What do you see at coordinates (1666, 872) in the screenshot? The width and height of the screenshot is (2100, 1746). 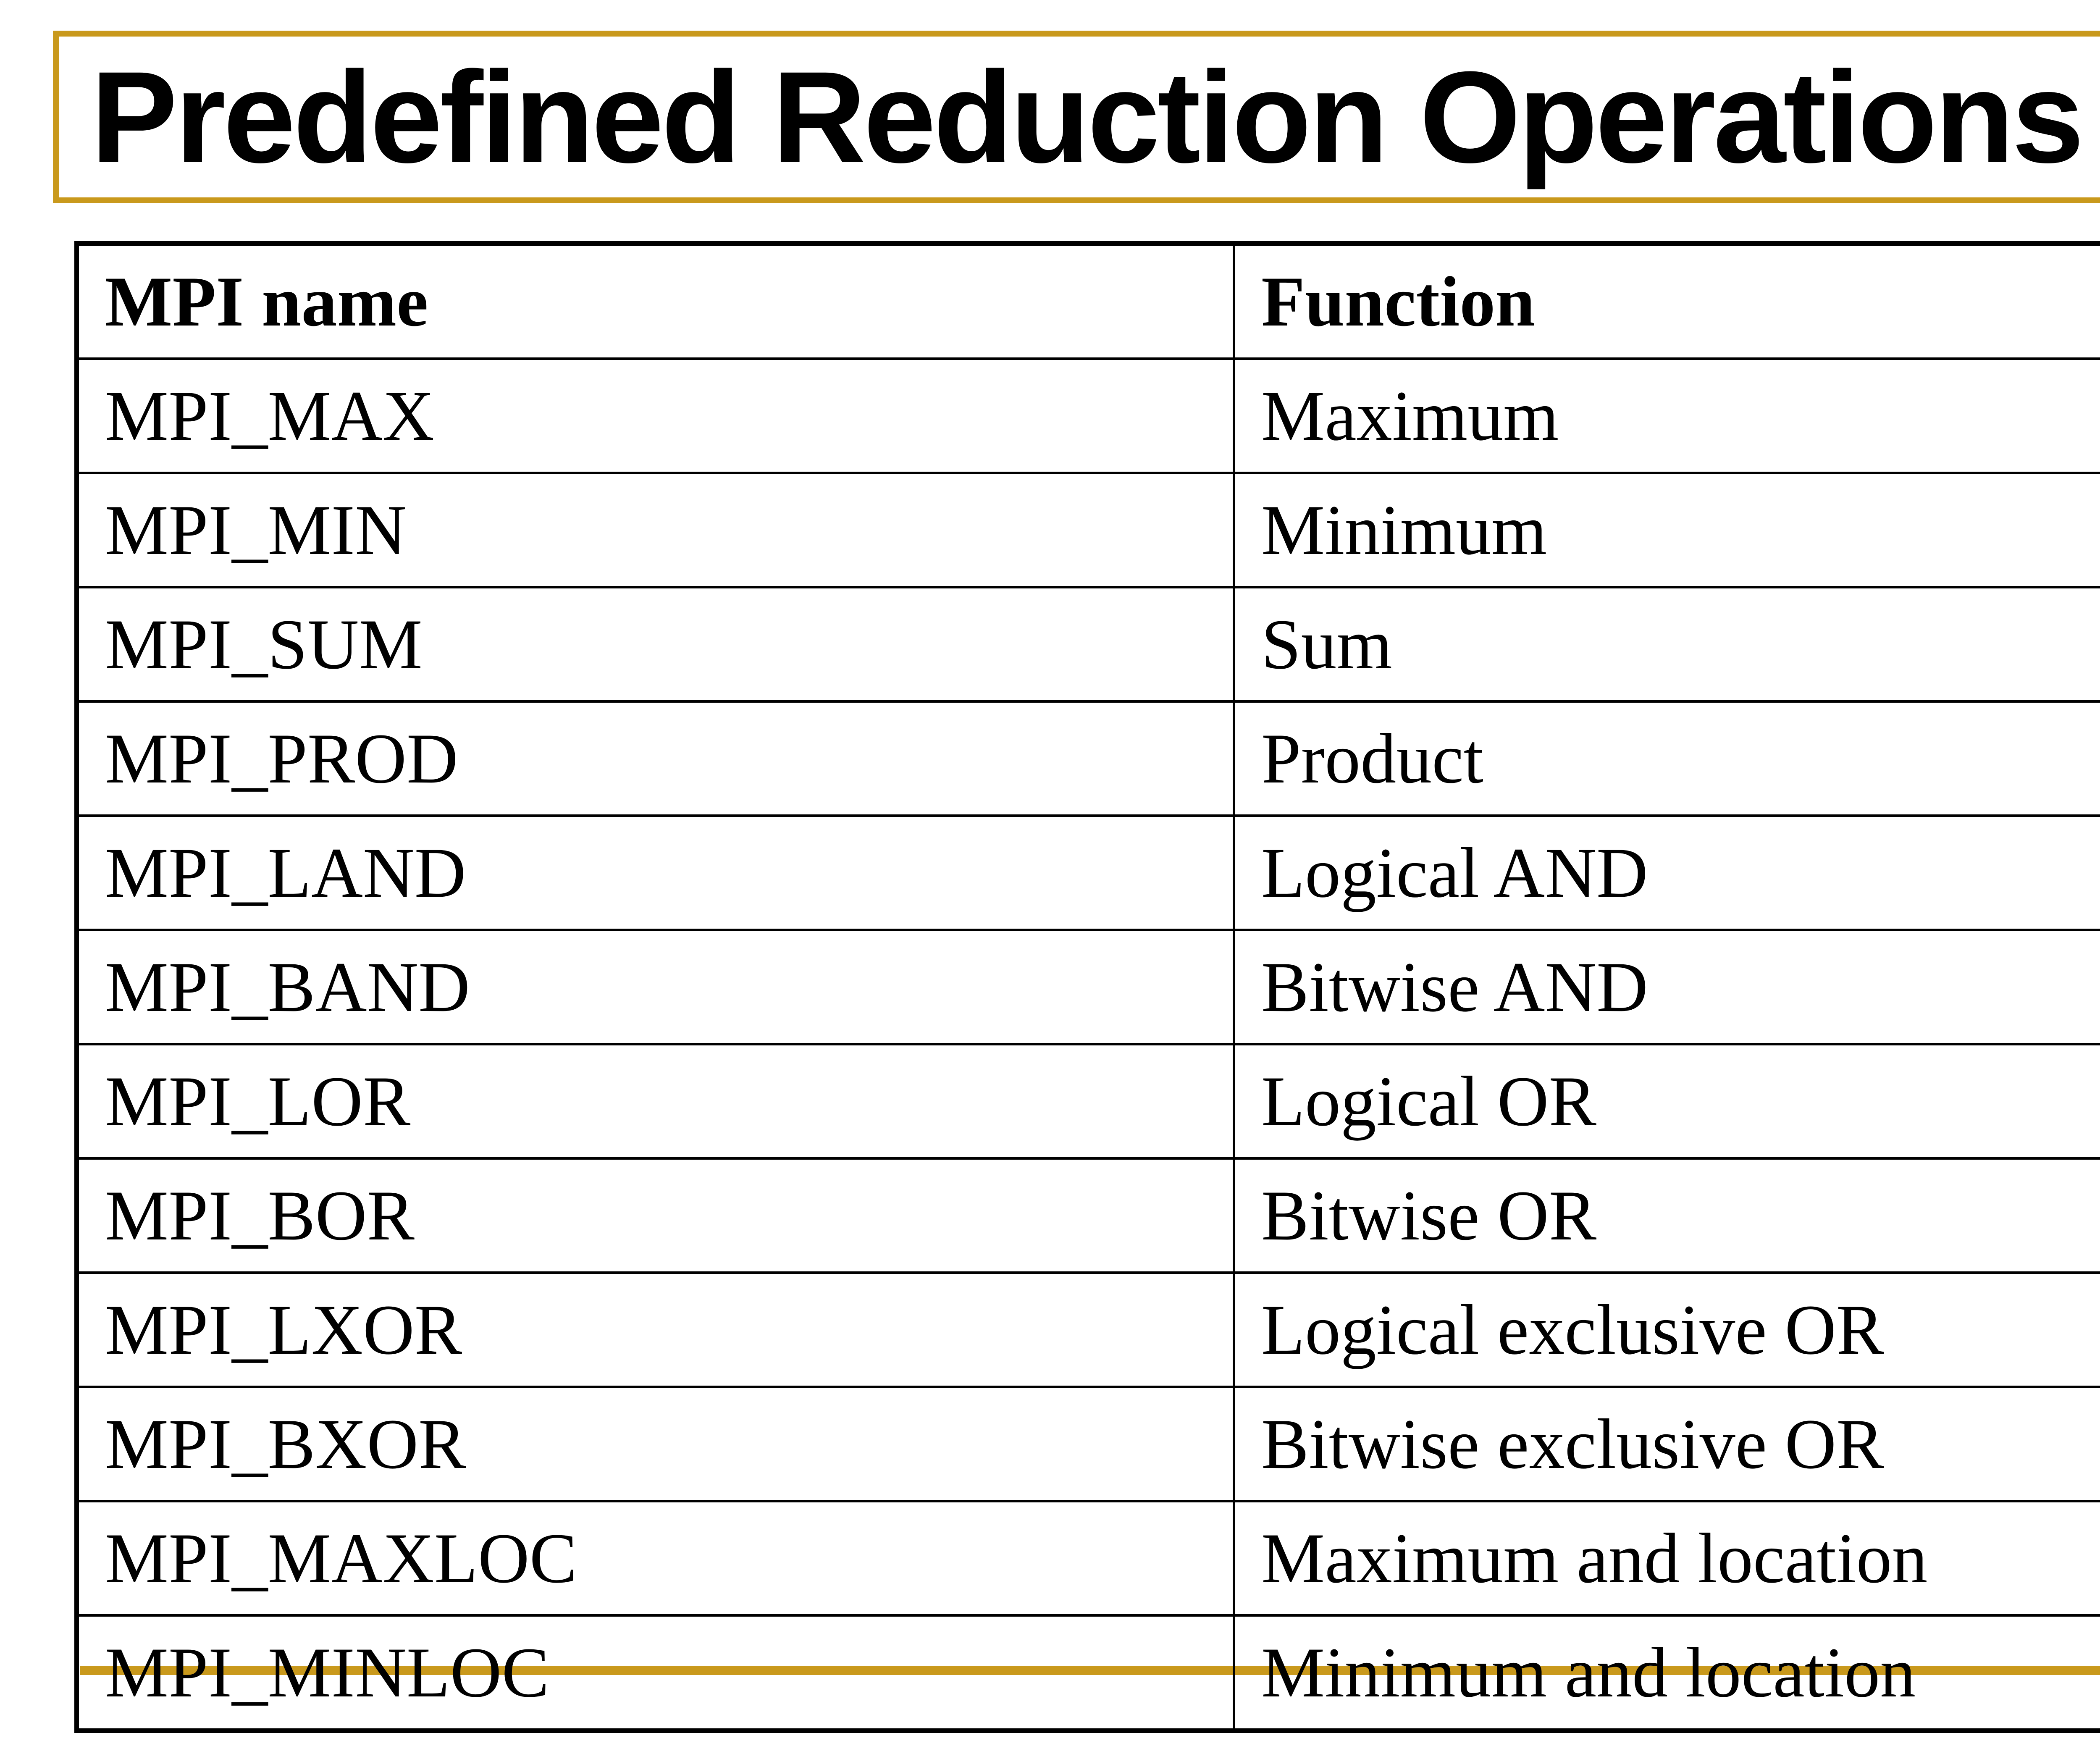 I see `function-cell: Logical AND` at bounding box center [1666, 872].